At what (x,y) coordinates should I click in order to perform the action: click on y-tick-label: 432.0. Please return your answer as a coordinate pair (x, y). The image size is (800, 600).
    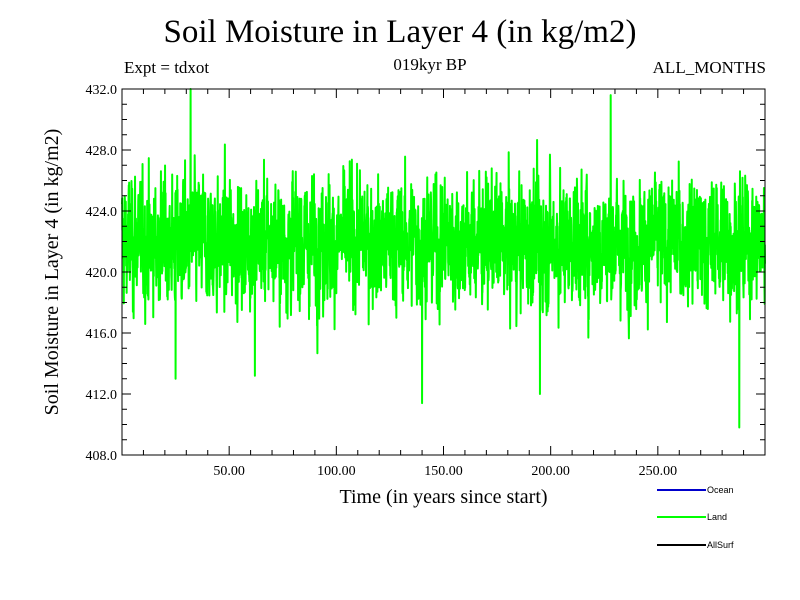
    Looking at the image, I should click on (102, 90).